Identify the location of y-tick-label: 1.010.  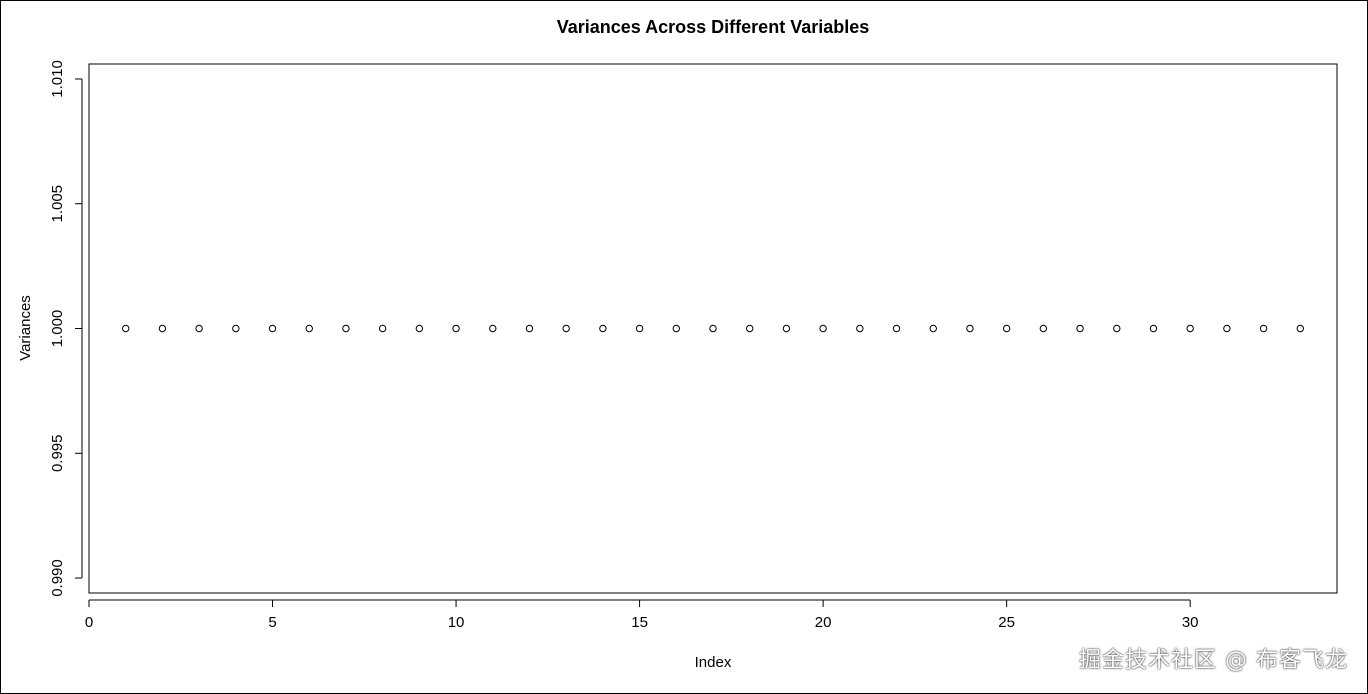
(57, 79).